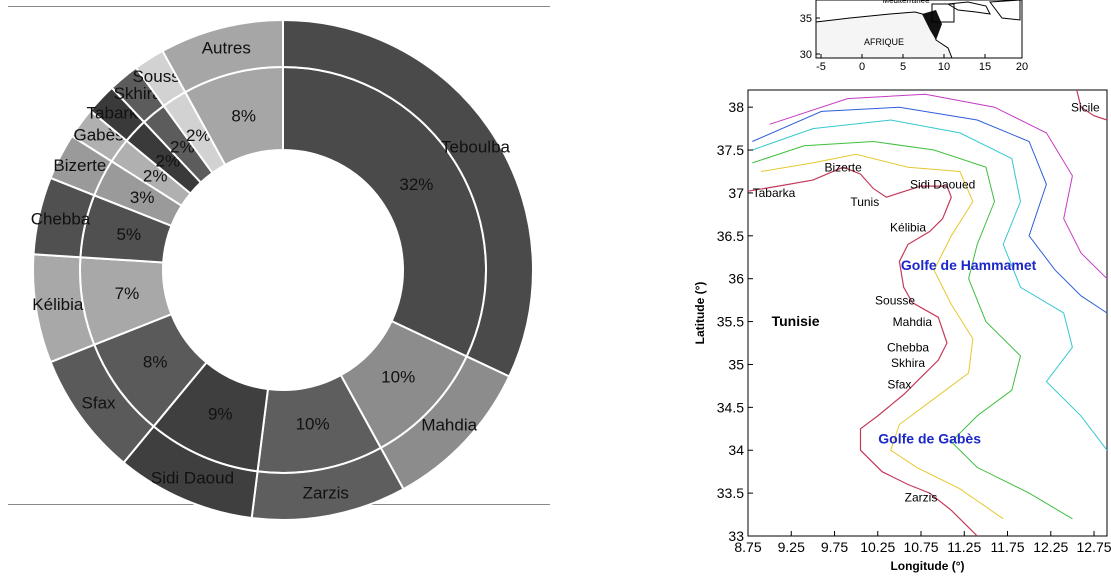 This screenshot has height=586, width=1111. Describe the element at coordinates (942, 185) in the screenshot. I see `place-label: Sidi Daoued` at that location.